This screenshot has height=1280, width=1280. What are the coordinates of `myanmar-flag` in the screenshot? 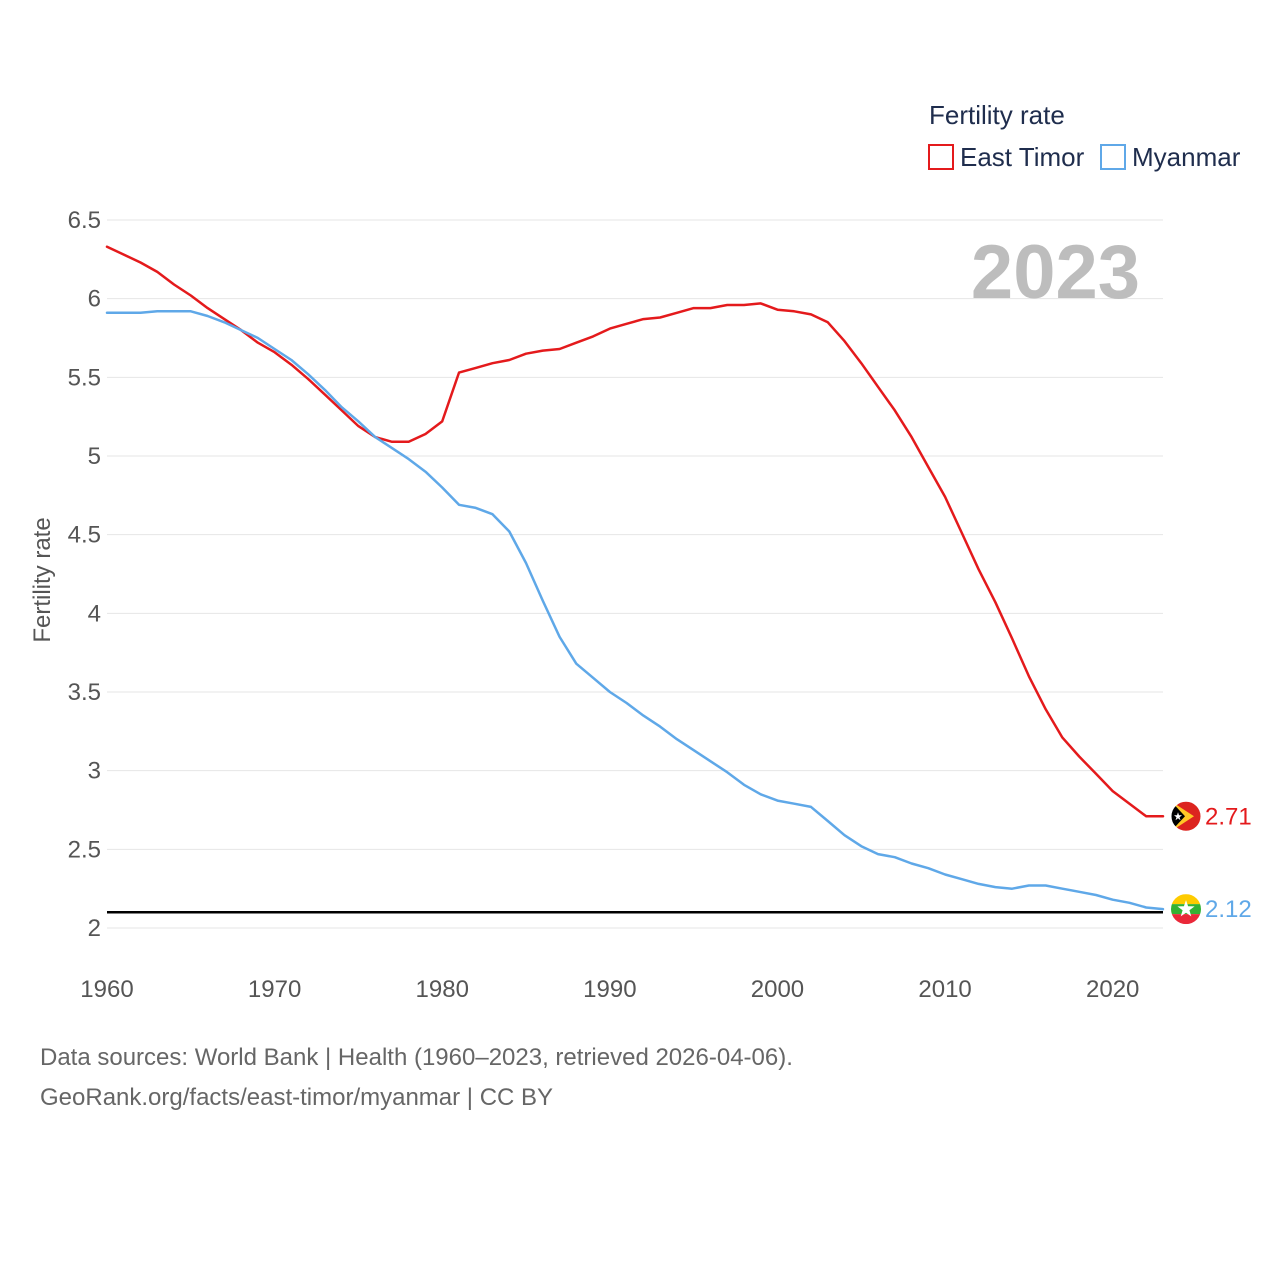 It's located at (1186, 909).